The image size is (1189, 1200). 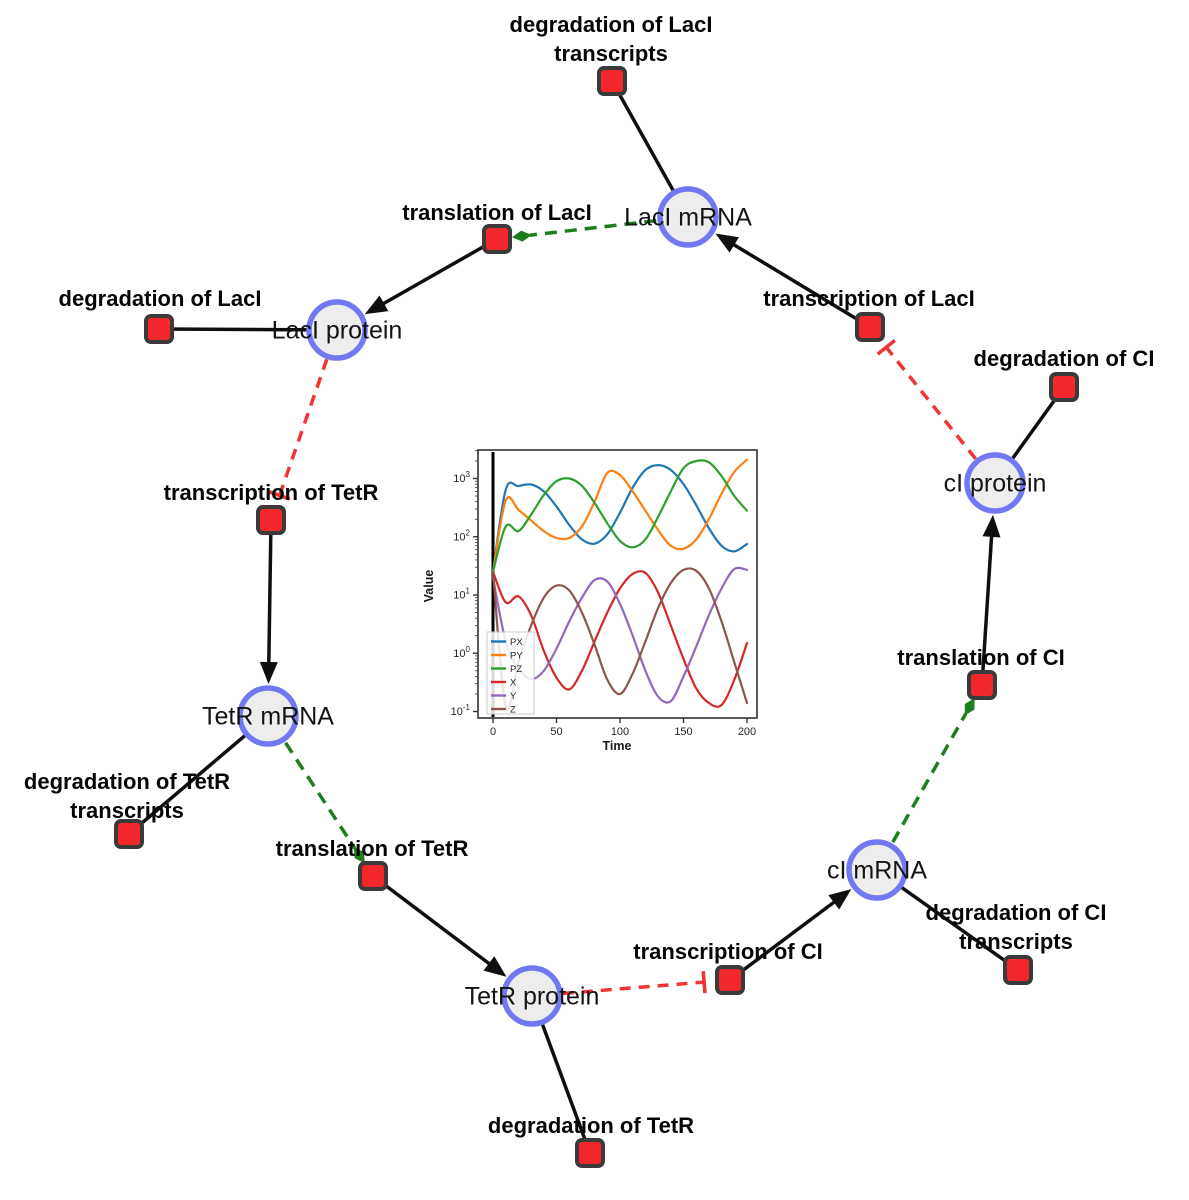 I want to click on edge-production-transl-ci-ci-protein-arrowhead-icon, so click(x=991, y=526).